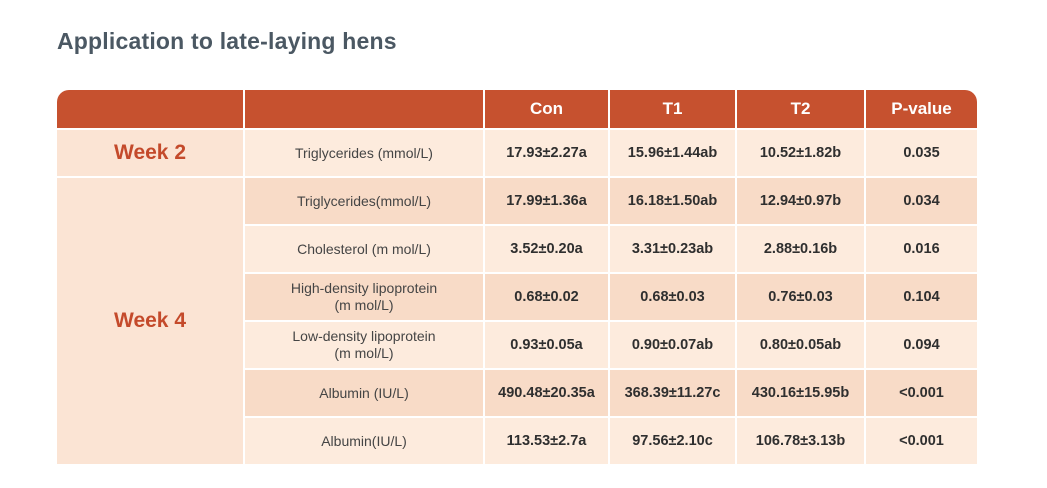 The image size is (1047, 488). I want to click on value-cell: 2.88±0.16b, so click(800, 249).